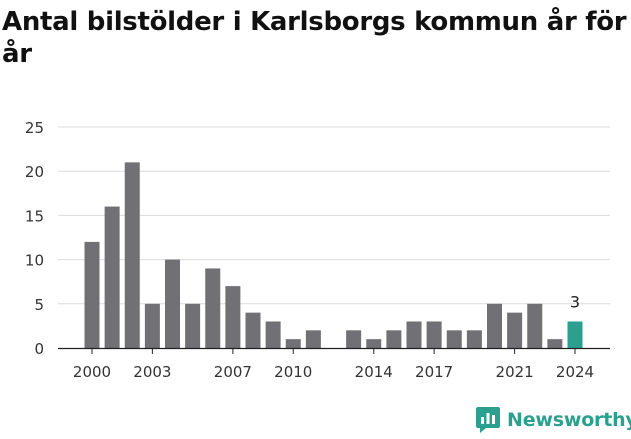  Describe the element at coordinates (39, 305) in the screenshot. I see `y-tick-label: 5` at that location.